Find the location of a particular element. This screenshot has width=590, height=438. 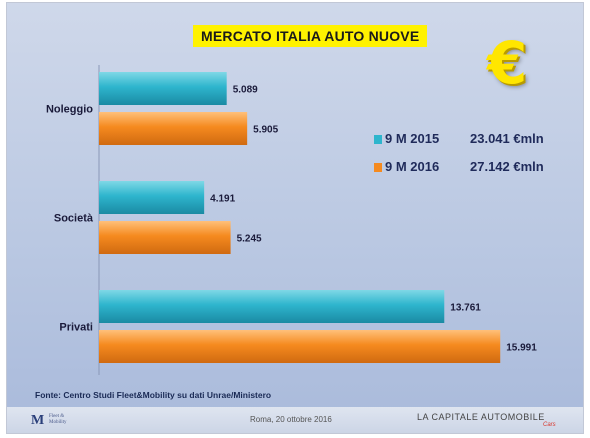

value-label-privati-9-m-2015: 13.761 is located at coordinates (465, 308).